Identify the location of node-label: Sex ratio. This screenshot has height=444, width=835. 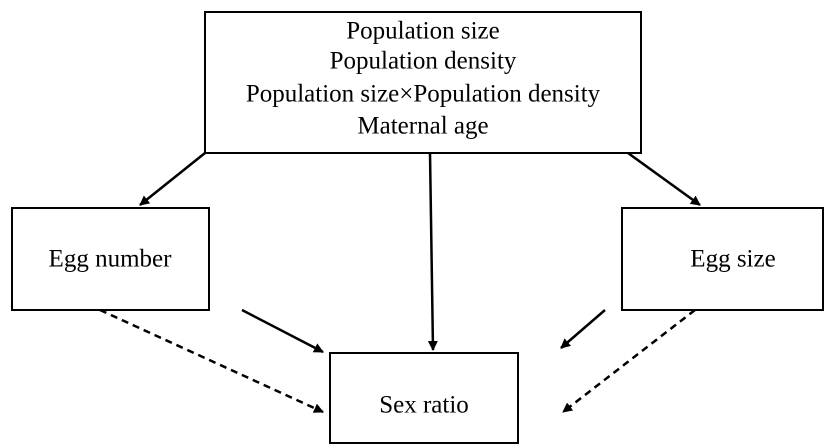
(424, 405).